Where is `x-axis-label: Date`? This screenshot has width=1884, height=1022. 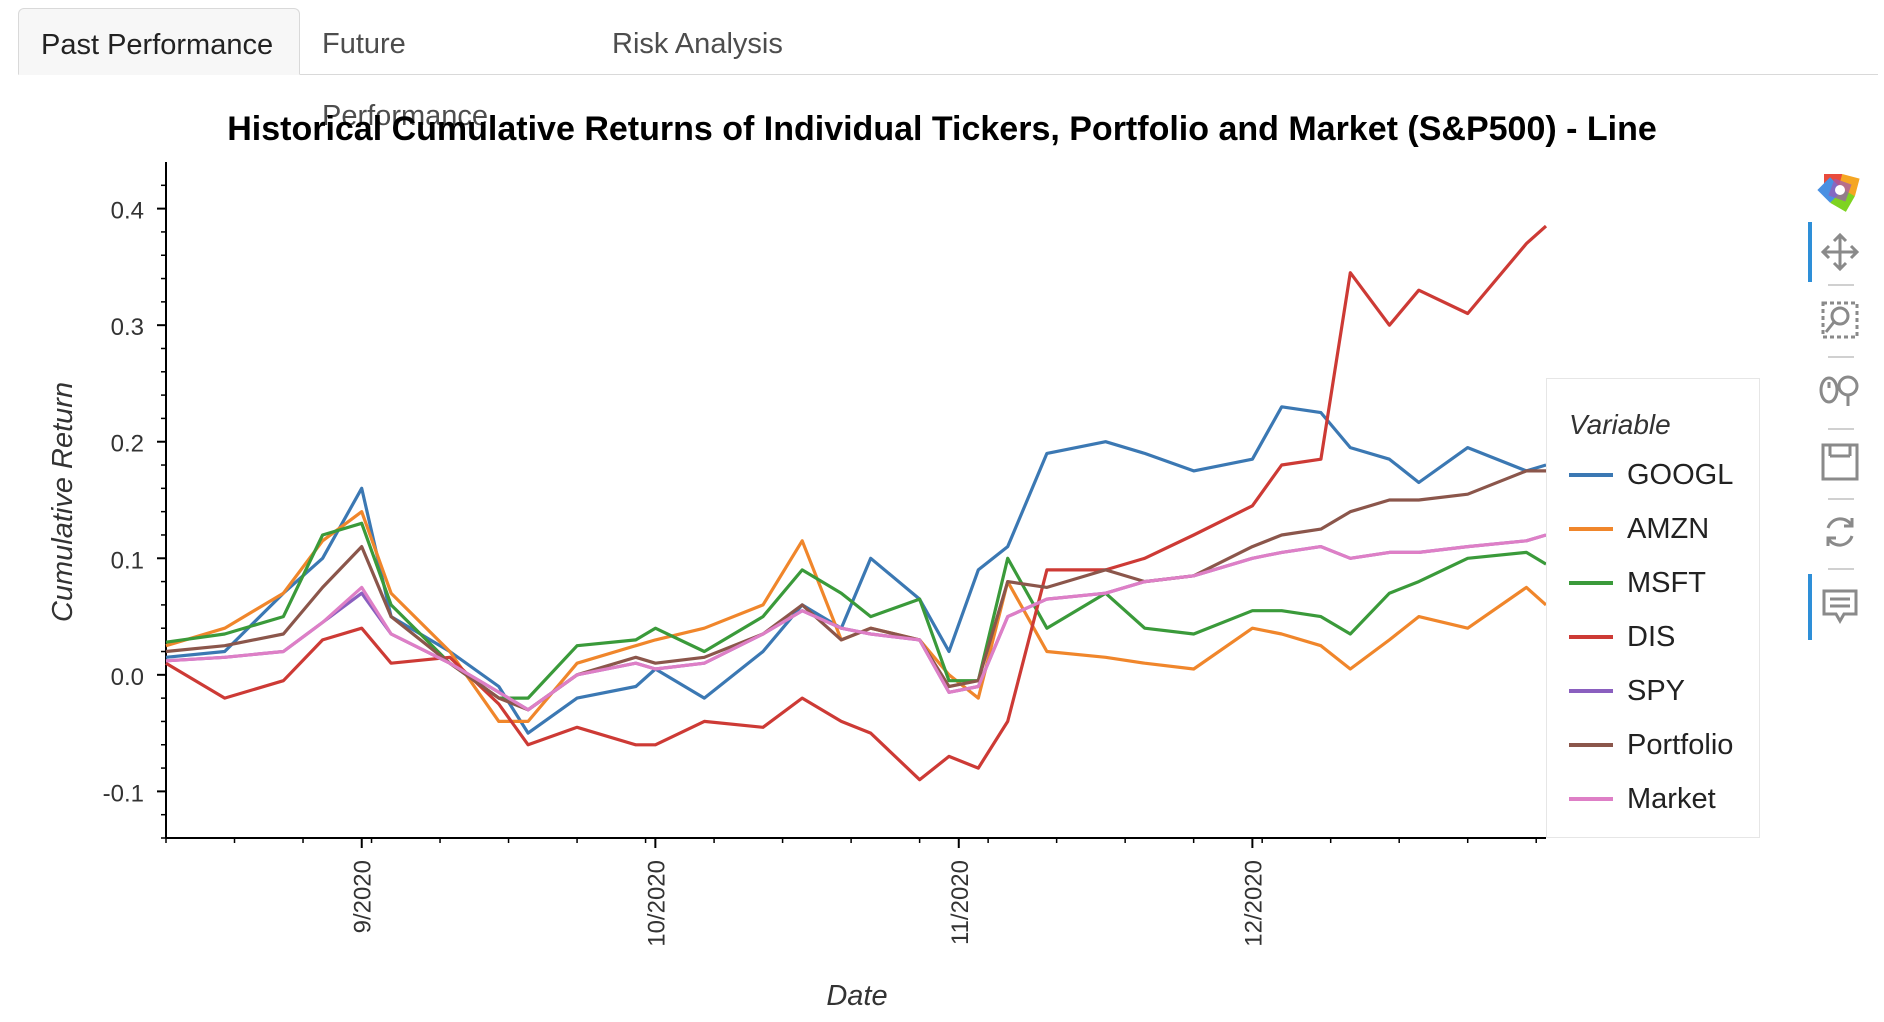 x-axis-label: Date is located at coordinates (856, 996).